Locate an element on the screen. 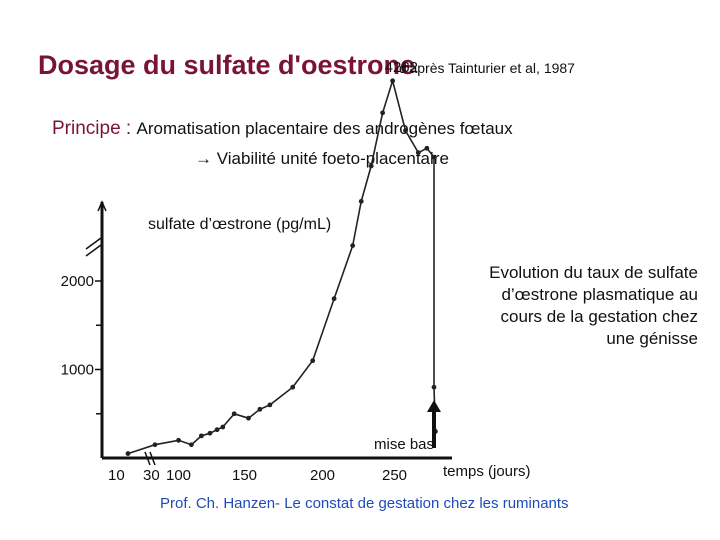 The width and height of the screenshot is (720, 540). viability-text: Viabilité unité foeto-placentaire is located at coordinates (330, 158).